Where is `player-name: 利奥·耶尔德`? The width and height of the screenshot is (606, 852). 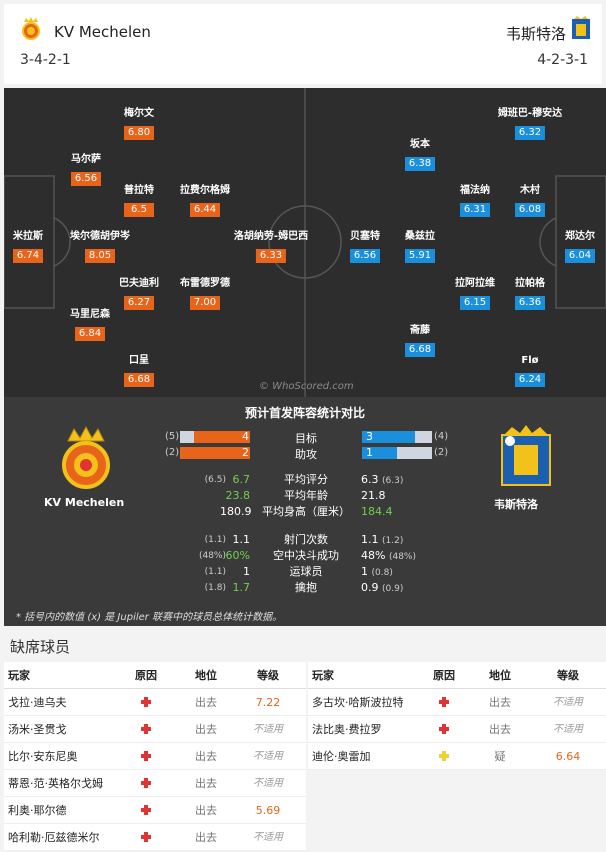 player-name: 利奥·耶尔德 is located at coordinates (37, 810).